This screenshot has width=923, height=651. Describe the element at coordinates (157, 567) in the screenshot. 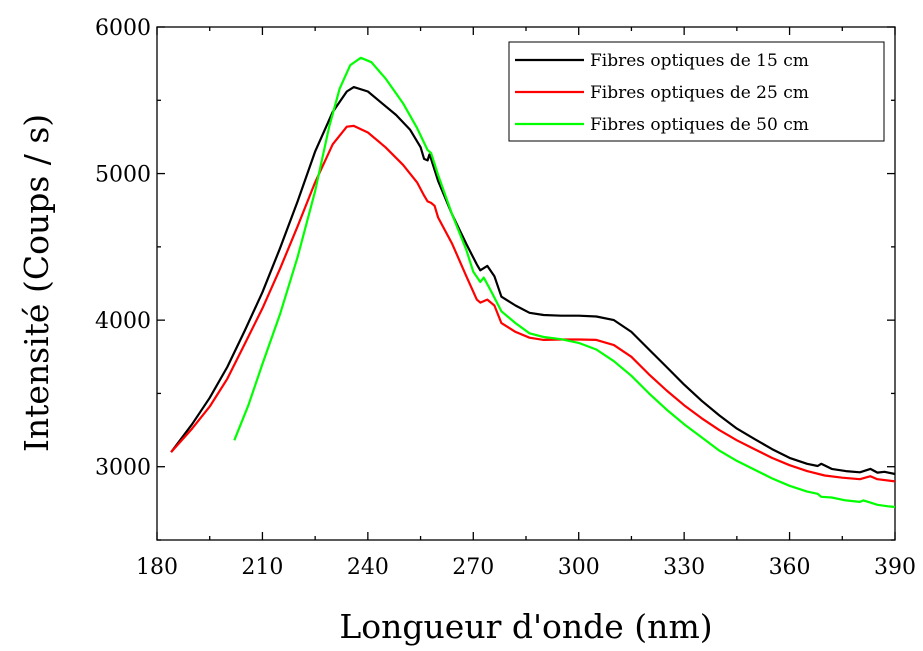

I see `x-tick-label: 180` at that location.